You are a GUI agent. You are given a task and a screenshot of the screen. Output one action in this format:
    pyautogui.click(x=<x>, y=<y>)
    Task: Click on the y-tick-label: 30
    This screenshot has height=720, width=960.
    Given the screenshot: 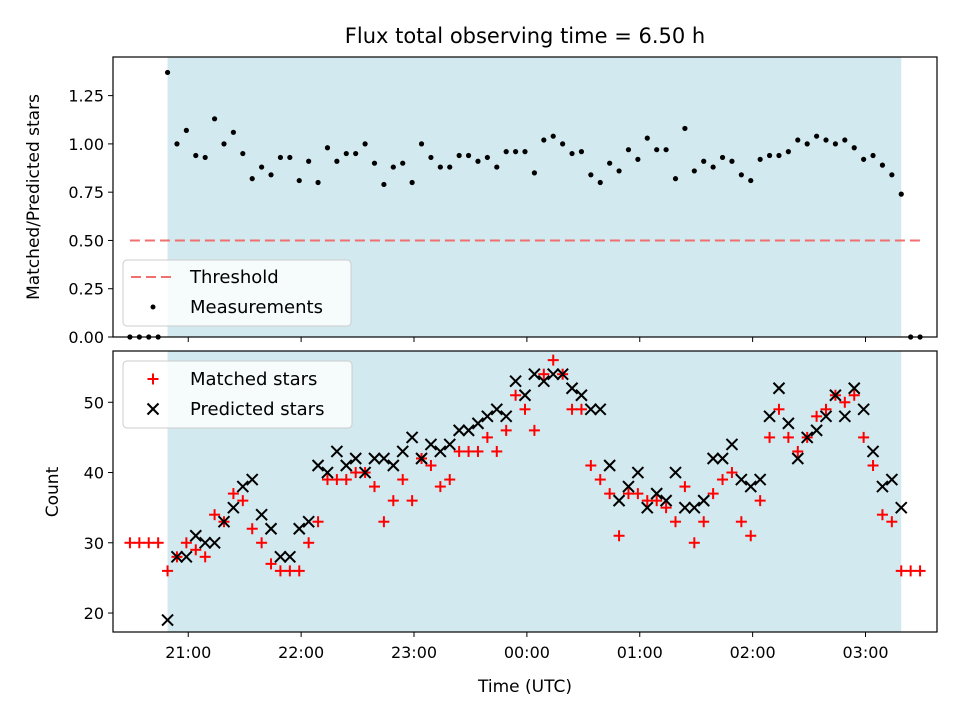 What is the action you would take?
    pyautogui.click(x=94, y=543)
    